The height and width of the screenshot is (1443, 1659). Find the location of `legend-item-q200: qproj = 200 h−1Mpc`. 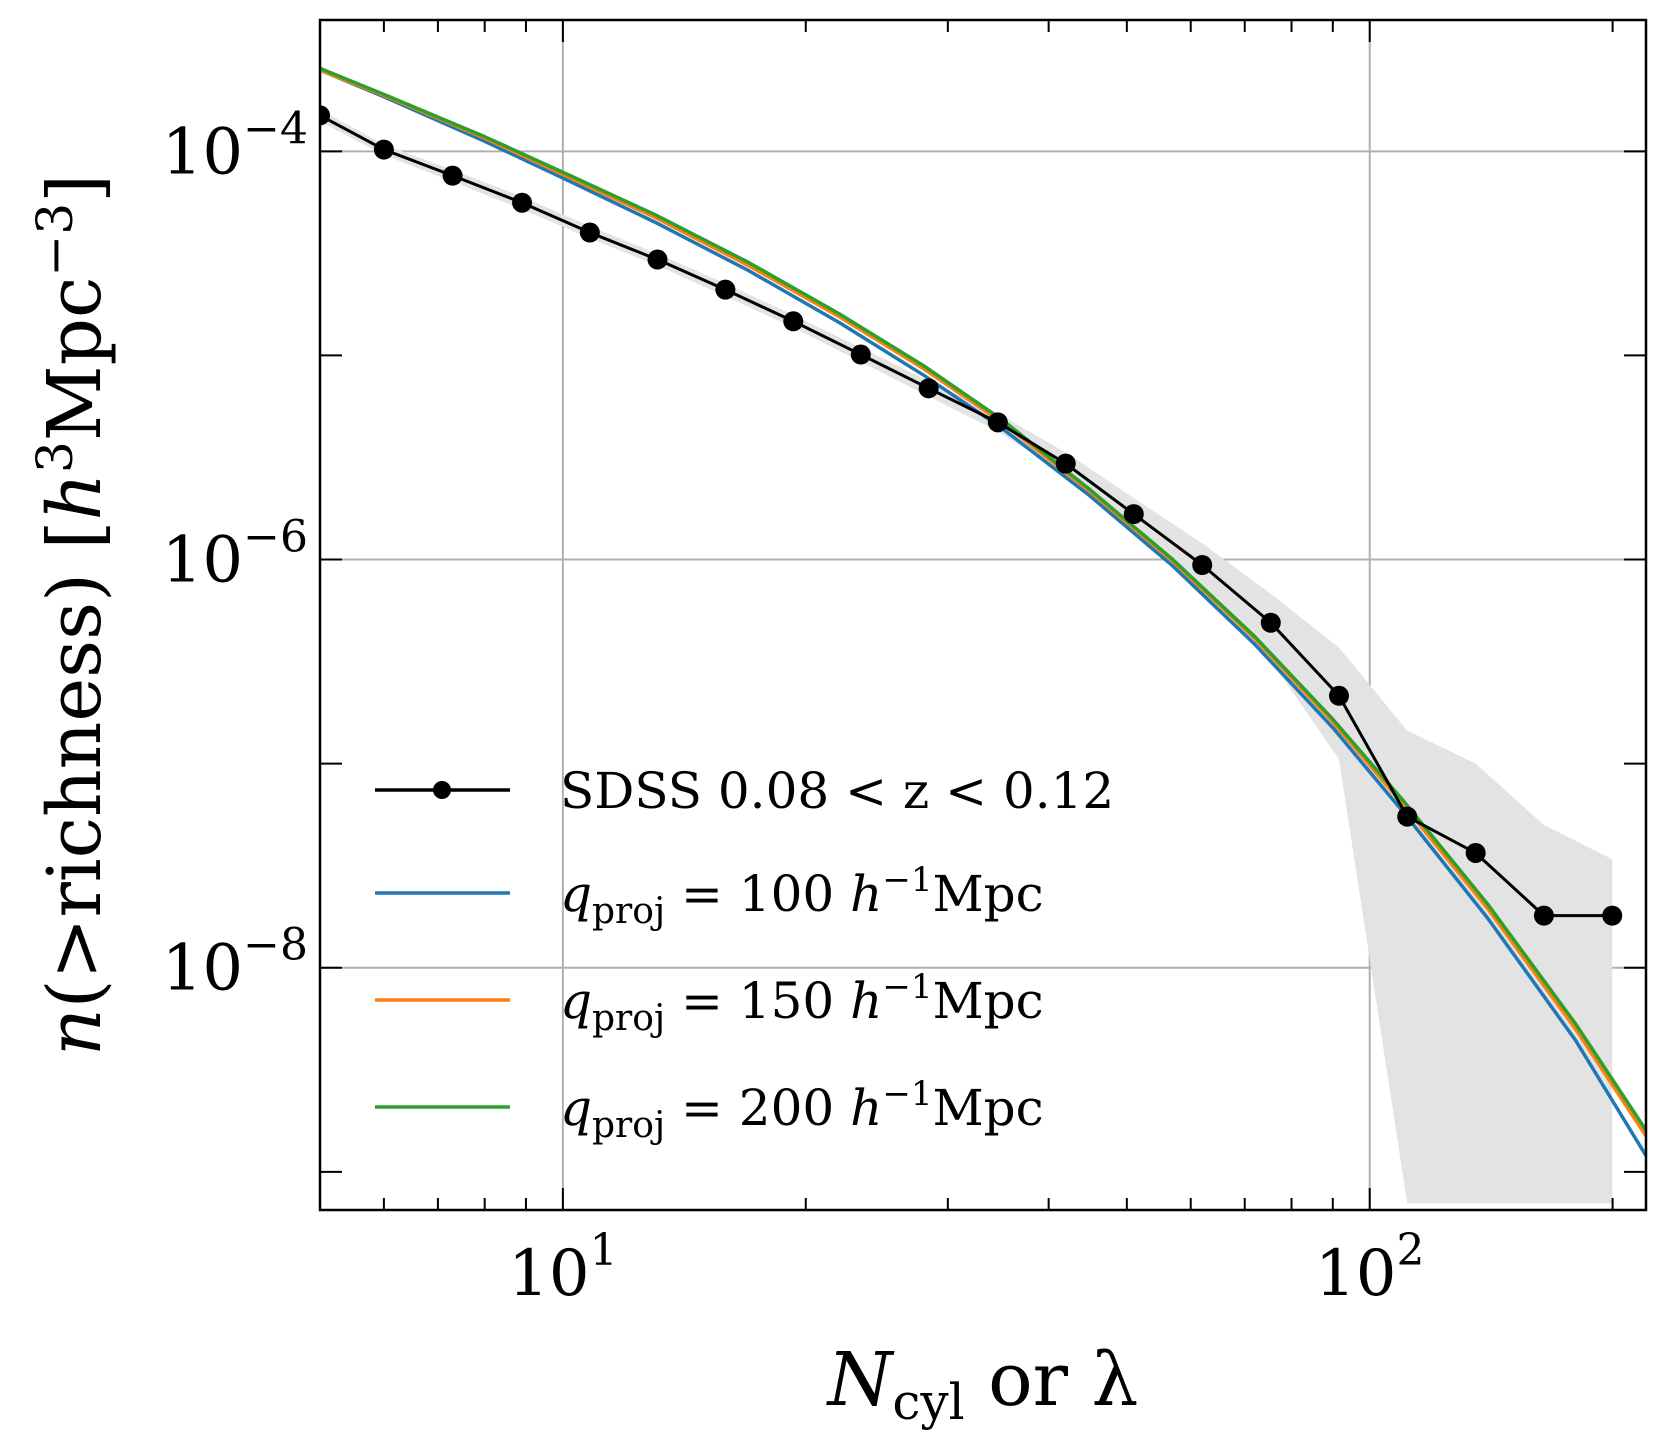

legend-item-q200: qproj = 200 h−1Mpc is located at coordinates (709, 1110).